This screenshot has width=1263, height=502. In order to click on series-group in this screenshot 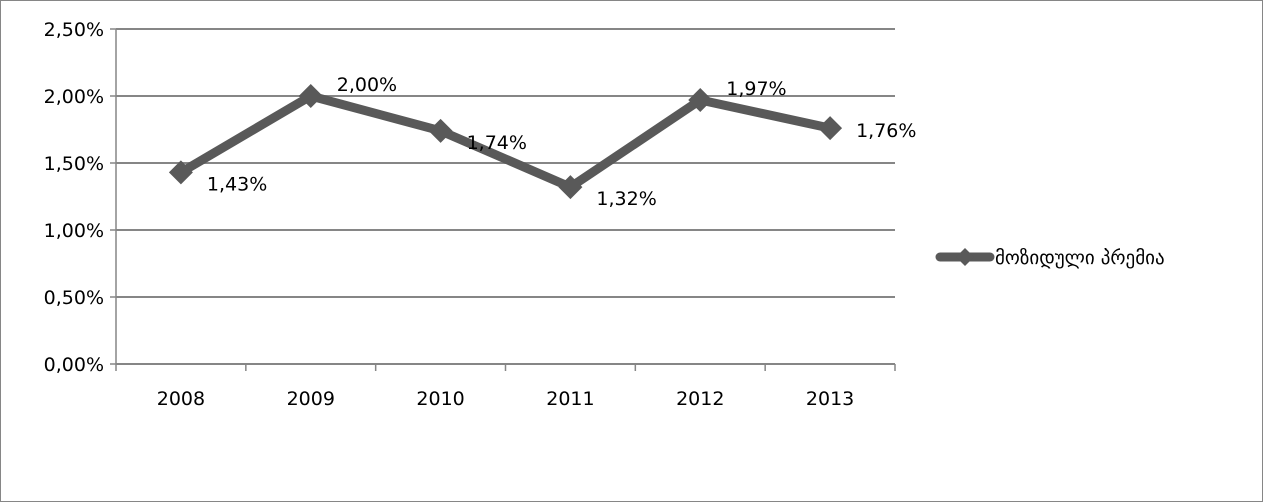, I will do `click(505, 142)`.